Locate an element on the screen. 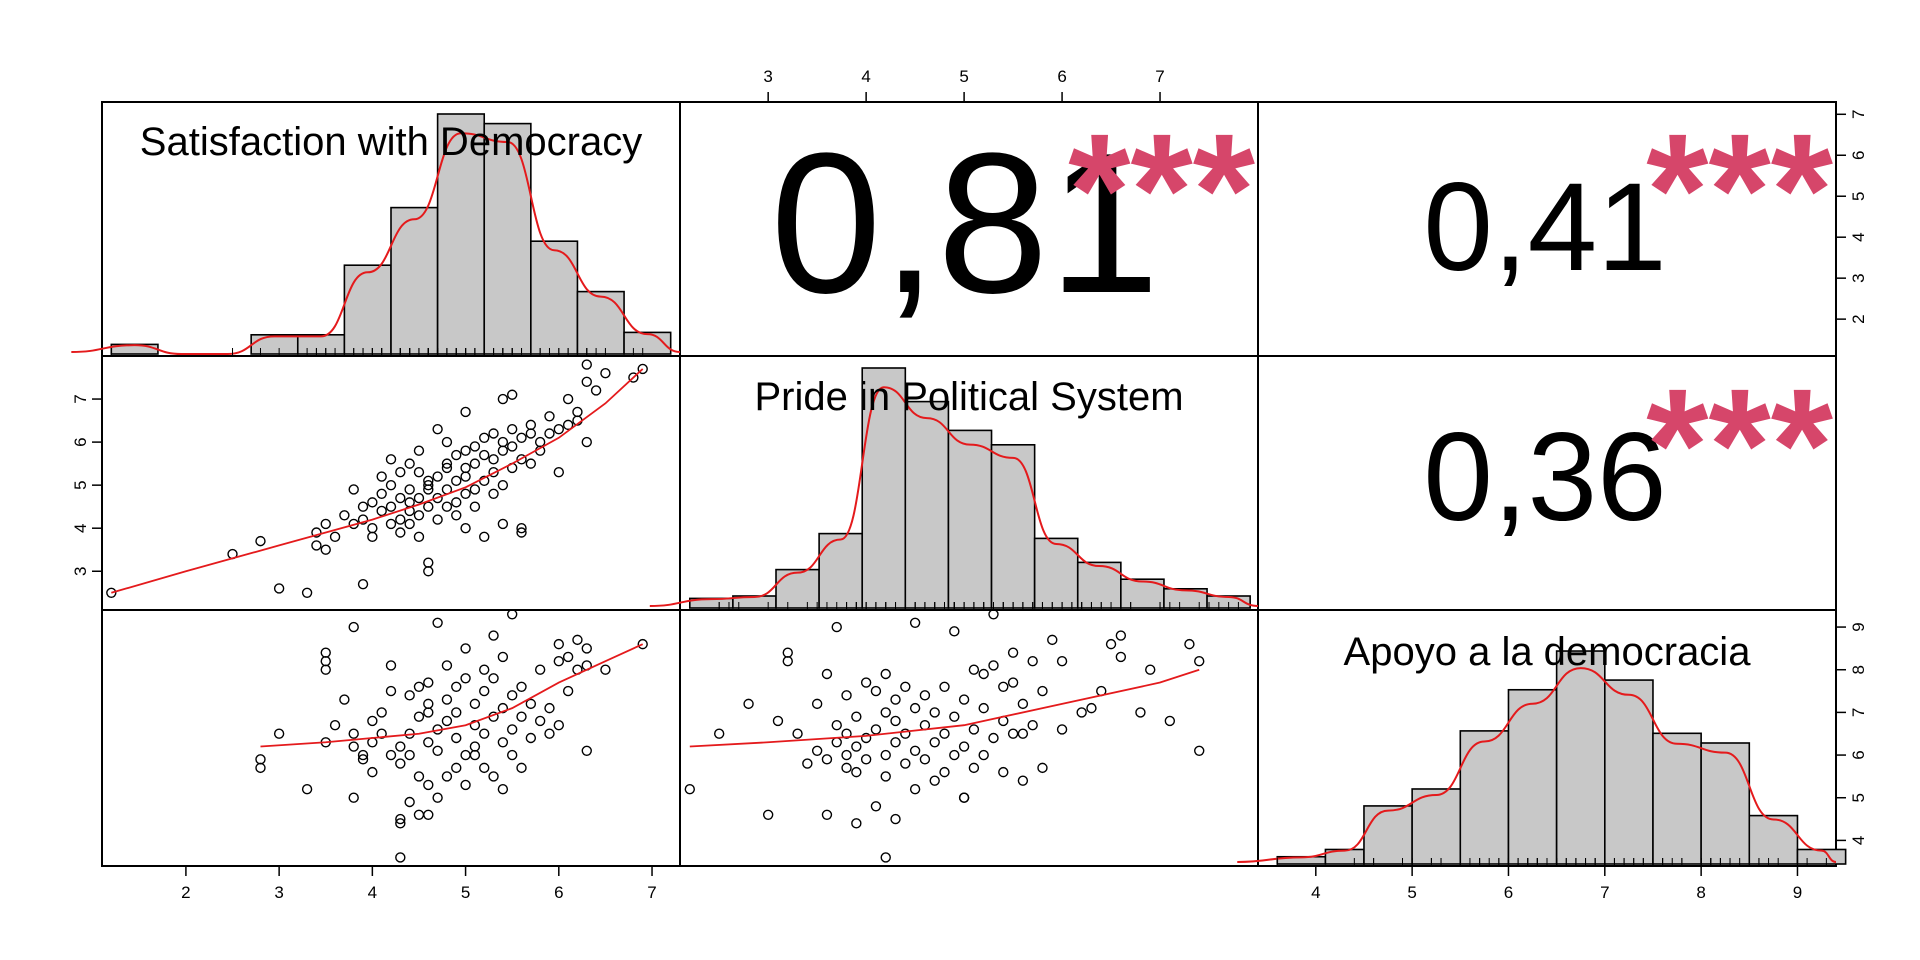 The height and width of the screenshot is (960, 1920). smoother-line is located at coordinates (377, 481).